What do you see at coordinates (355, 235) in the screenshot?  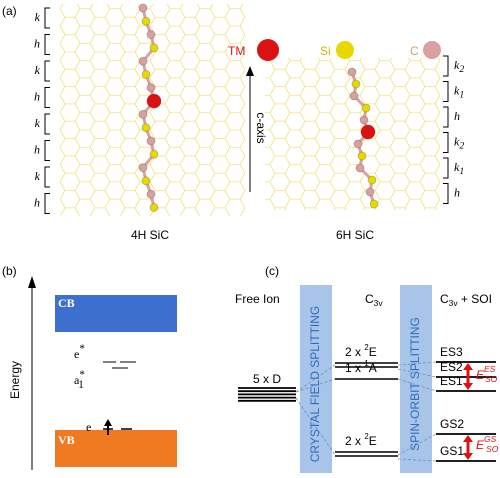 I see `polytype-title: 6H SiC` at bounding box center [355, 235].